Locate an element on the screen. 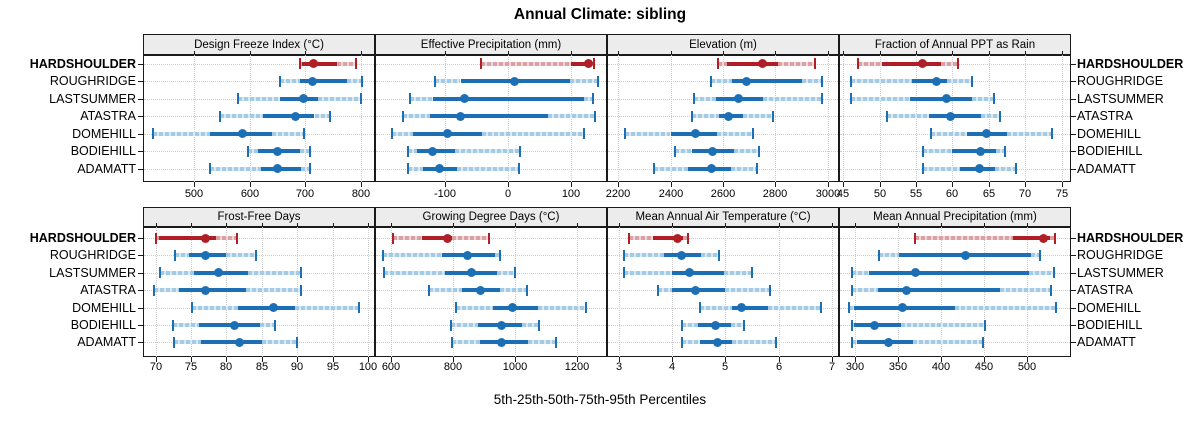  axis-tick-label: -100 is located at coordinates (445, 194).